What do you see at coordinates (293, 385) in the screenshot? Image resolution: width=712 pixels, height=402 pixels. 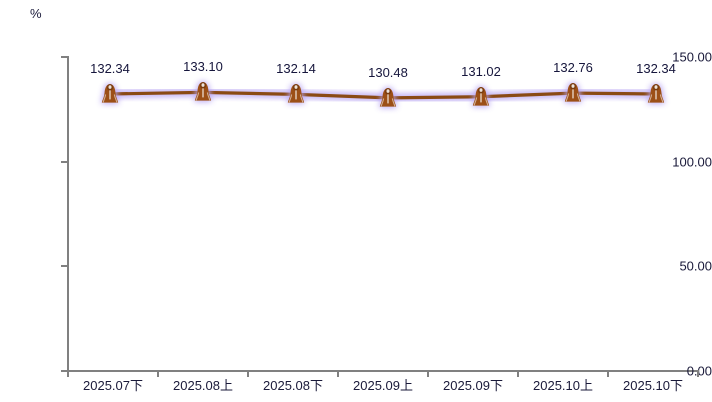 I see `x-axis-tick-label: 2025.08下` at bounding box center [293, 385].